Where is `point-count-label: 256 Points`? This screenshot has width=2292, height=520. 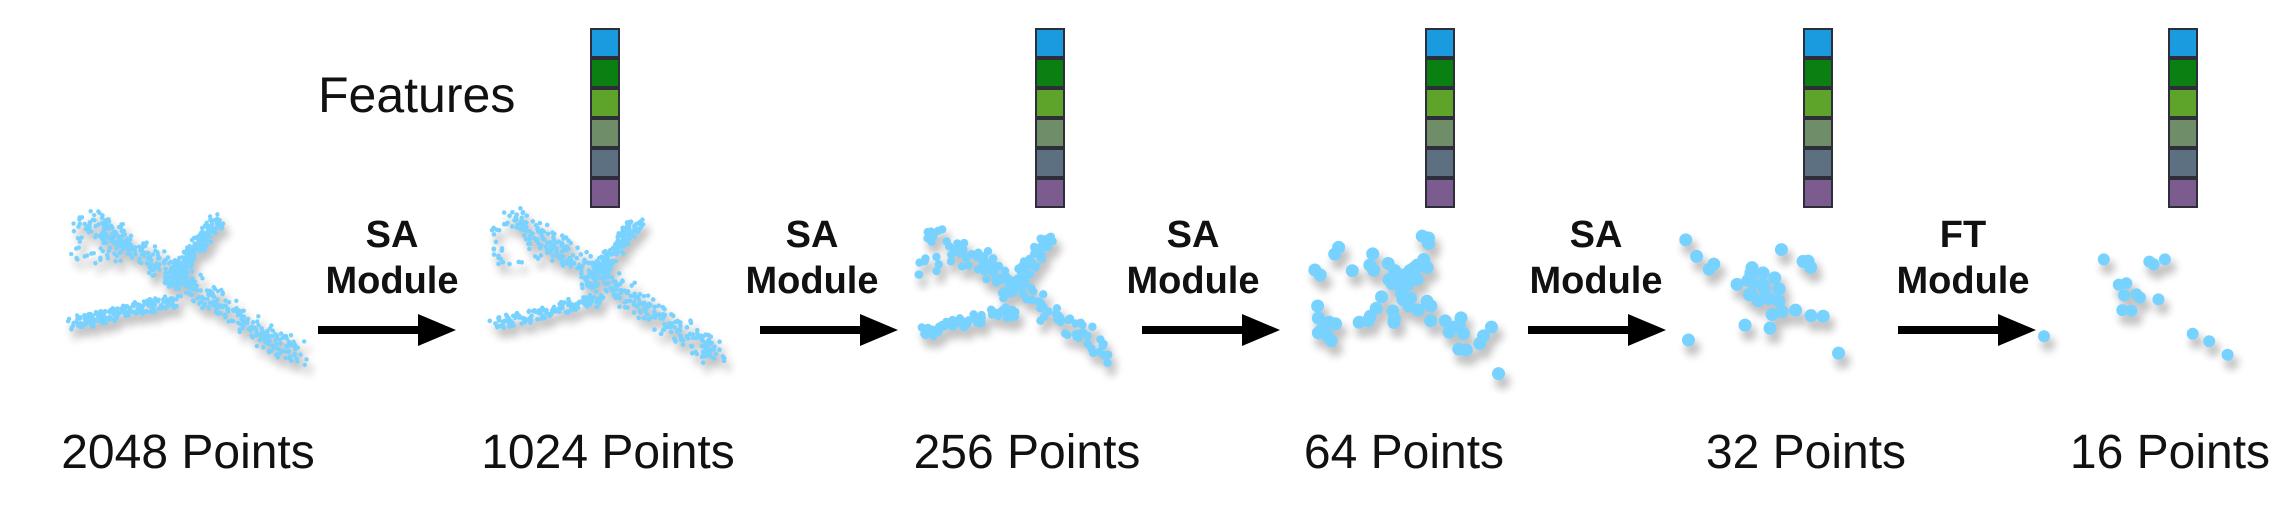 point-count-label: 256 Points is located at coordinates (1027, 452).